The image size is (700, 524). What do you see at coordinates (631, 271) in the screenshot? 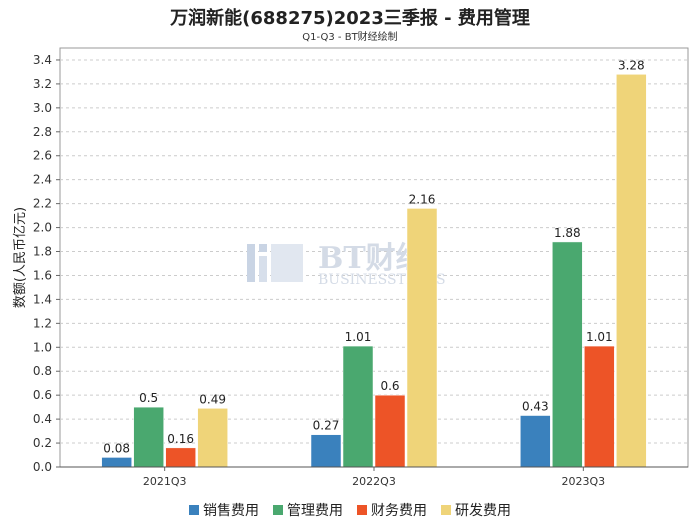
I see `bar-研发费用-2023Q3` at bounding box center [631, 271].